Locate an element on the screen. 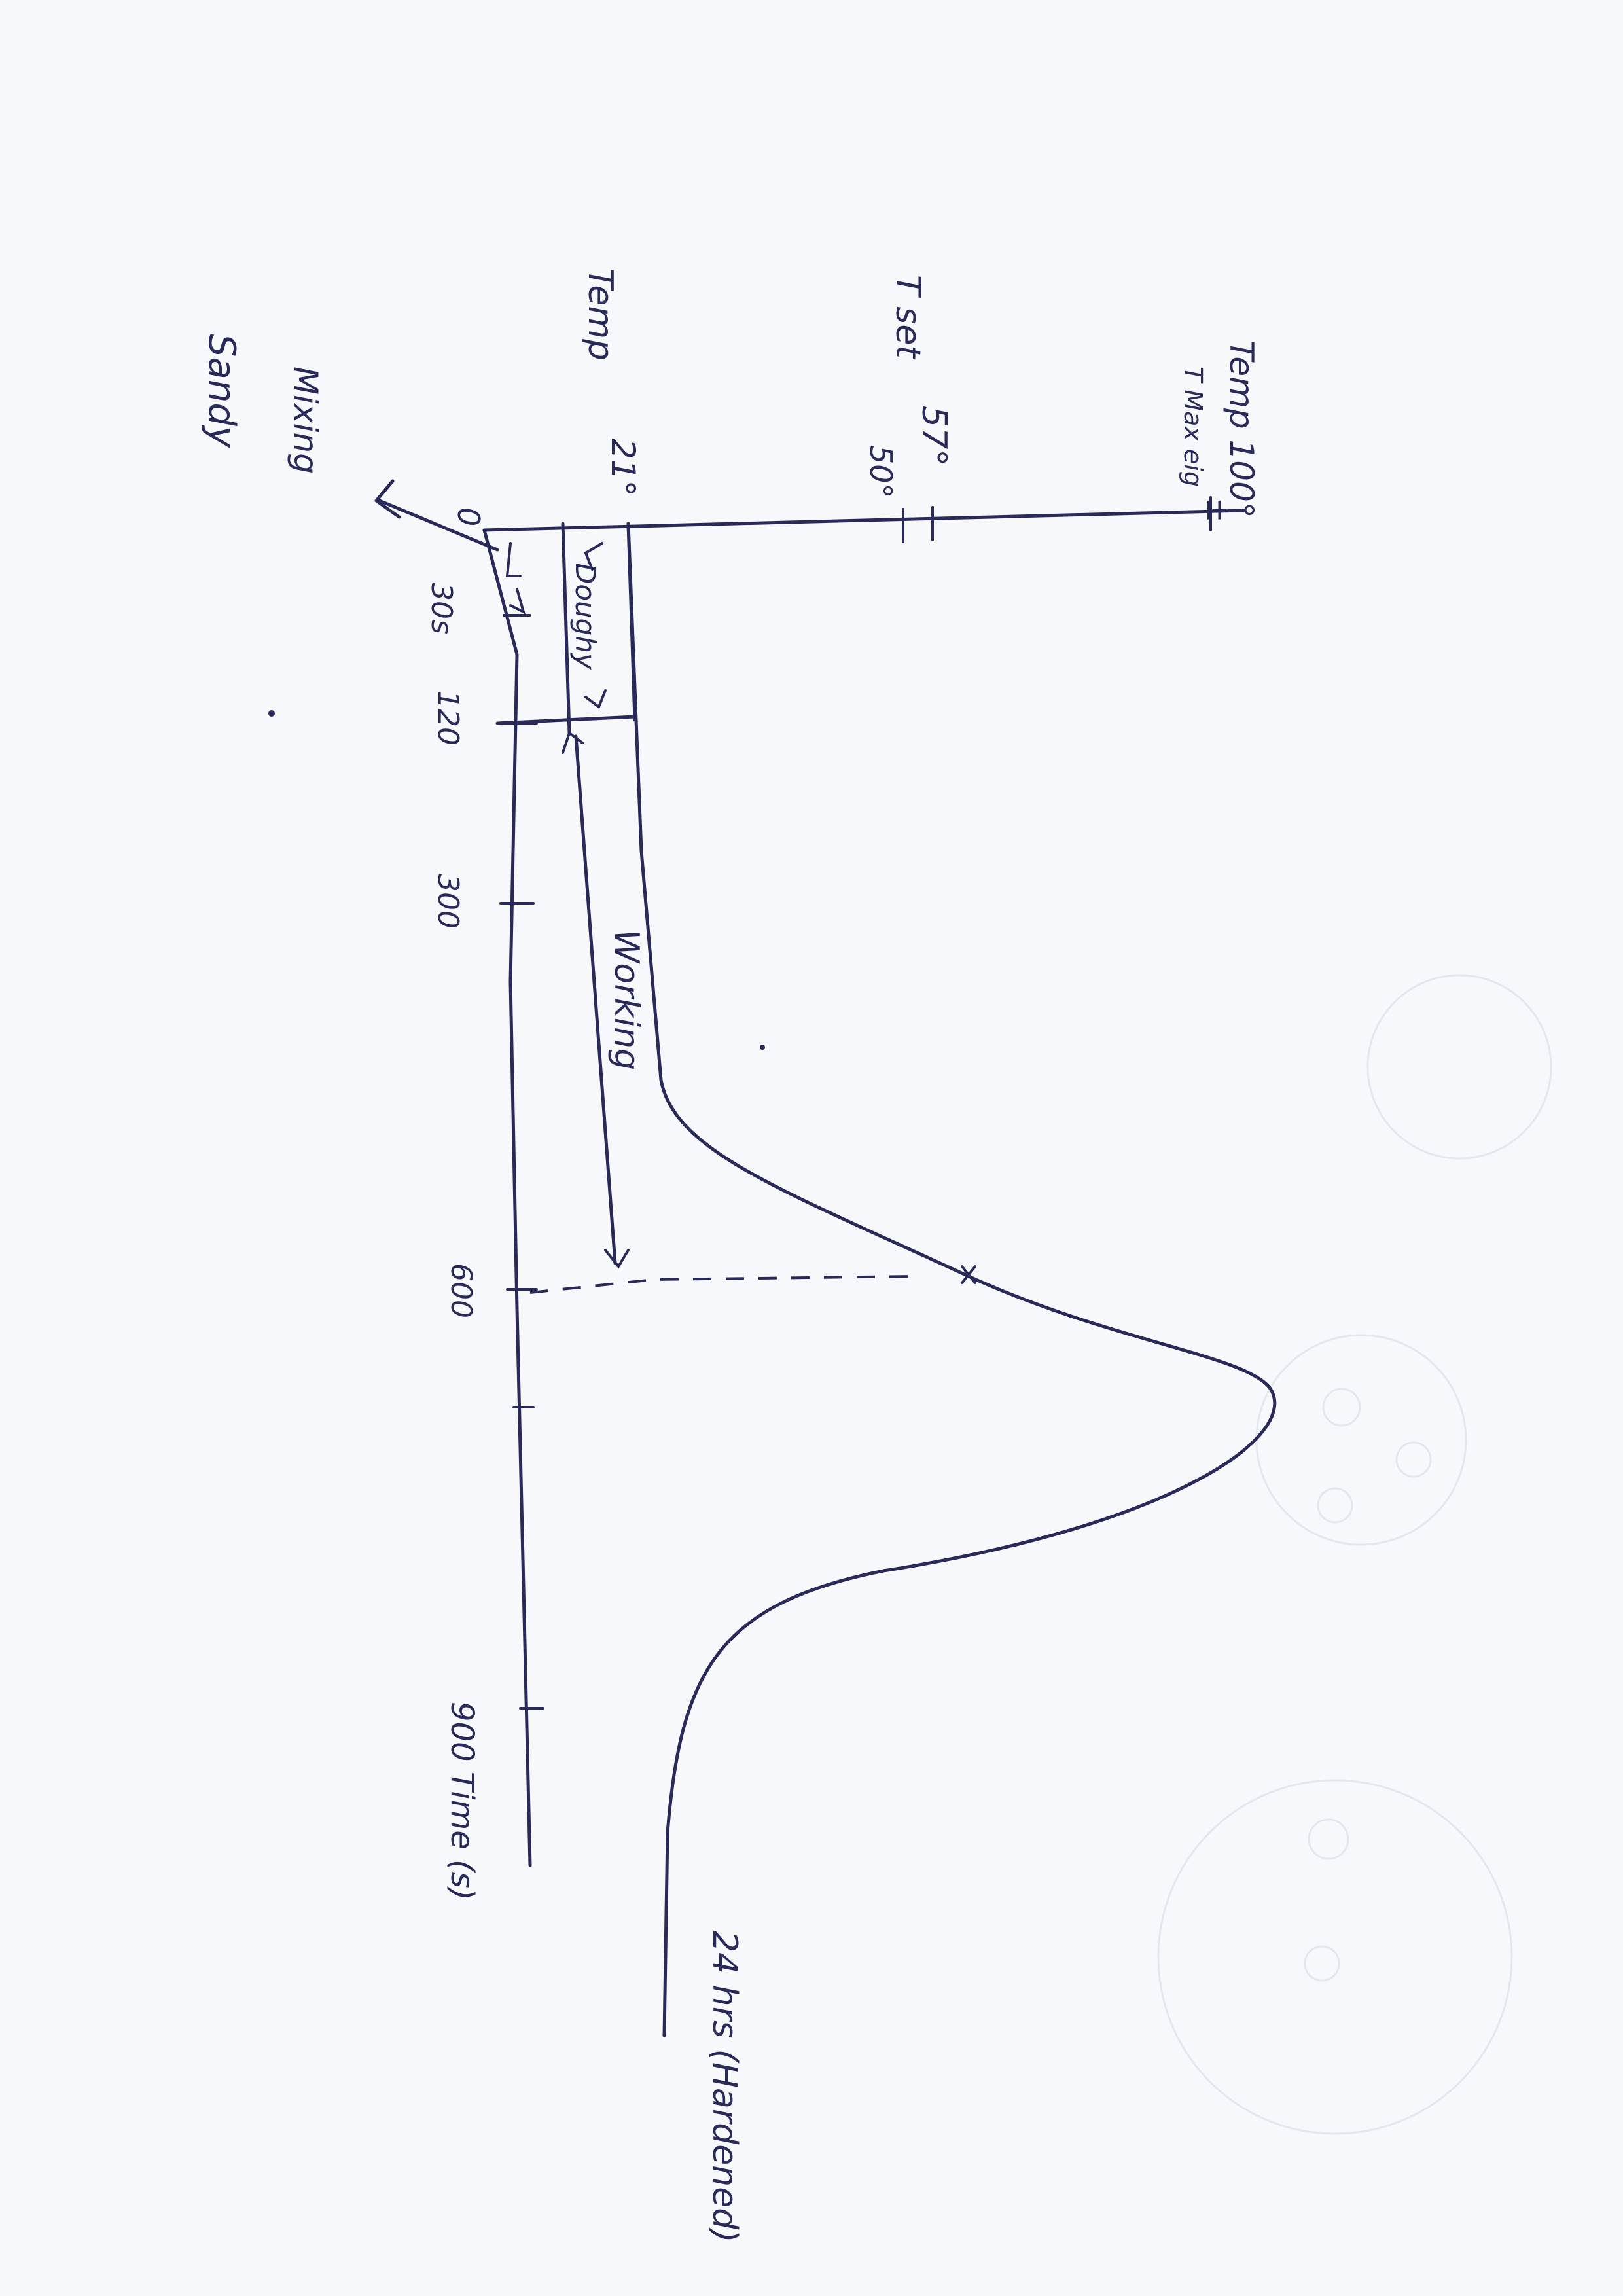  tick-30s-label: 30s is located at coordinates (441, 608).